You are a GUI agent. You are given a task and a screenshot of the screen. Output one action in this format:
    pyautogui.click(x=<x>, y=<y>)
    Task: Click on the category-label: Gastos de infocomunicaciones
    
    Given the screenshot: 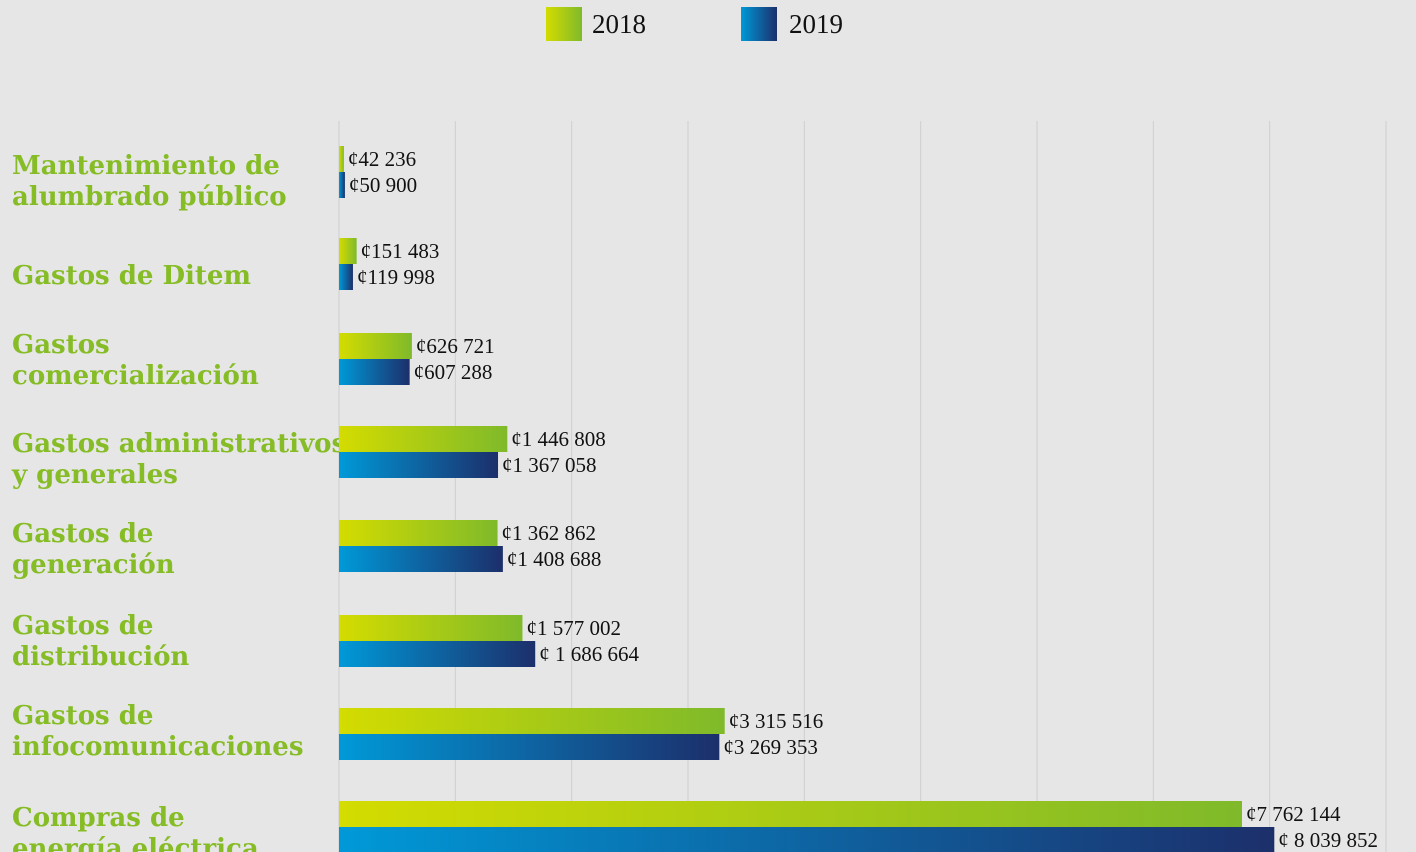 What is the action you would take?
    pyautogui.click(x=157, y=731)
    